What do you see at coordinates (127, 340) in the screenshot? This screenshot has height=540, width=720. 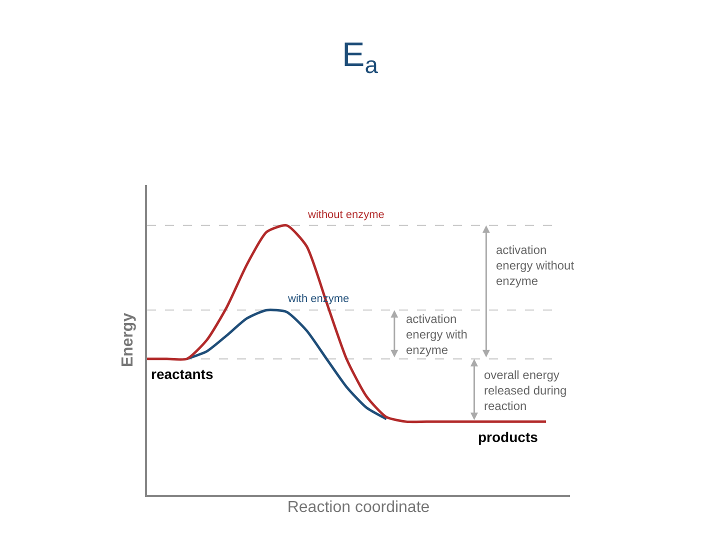 I see `y-axis-title: Energy` at bounding box center [127, 340].